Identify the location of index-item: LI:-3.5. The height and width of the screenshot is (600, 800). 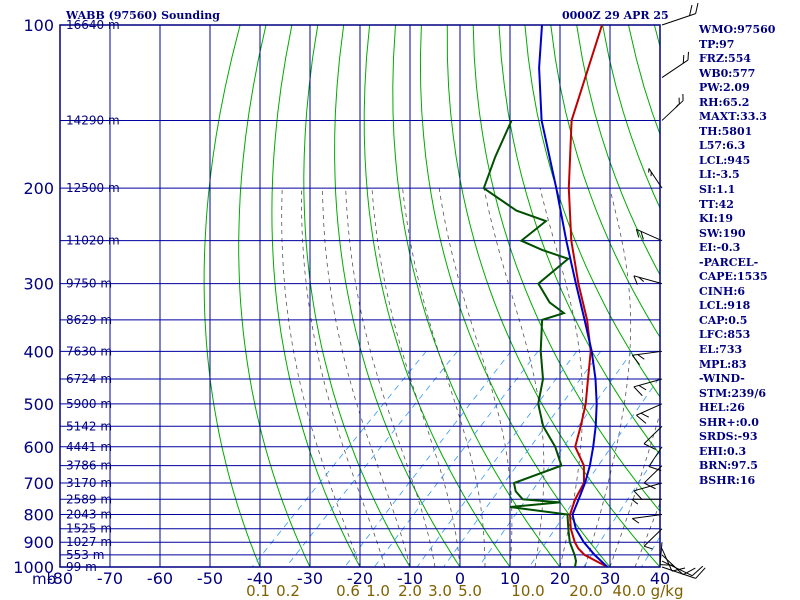
(719, 175).